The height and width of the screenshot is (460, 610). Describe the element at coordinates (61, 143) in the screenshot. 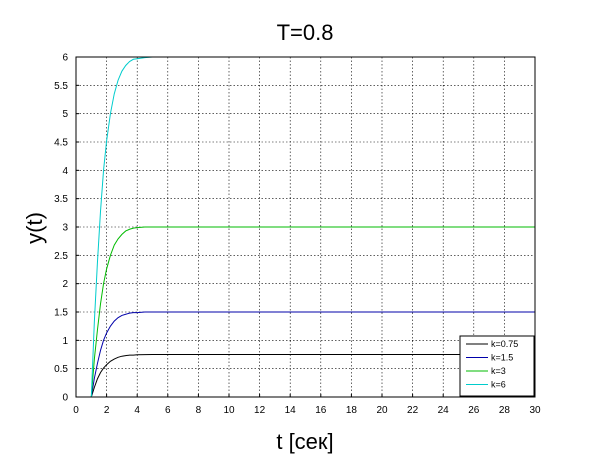

I see `y-tick-label: 4.5` at that location.